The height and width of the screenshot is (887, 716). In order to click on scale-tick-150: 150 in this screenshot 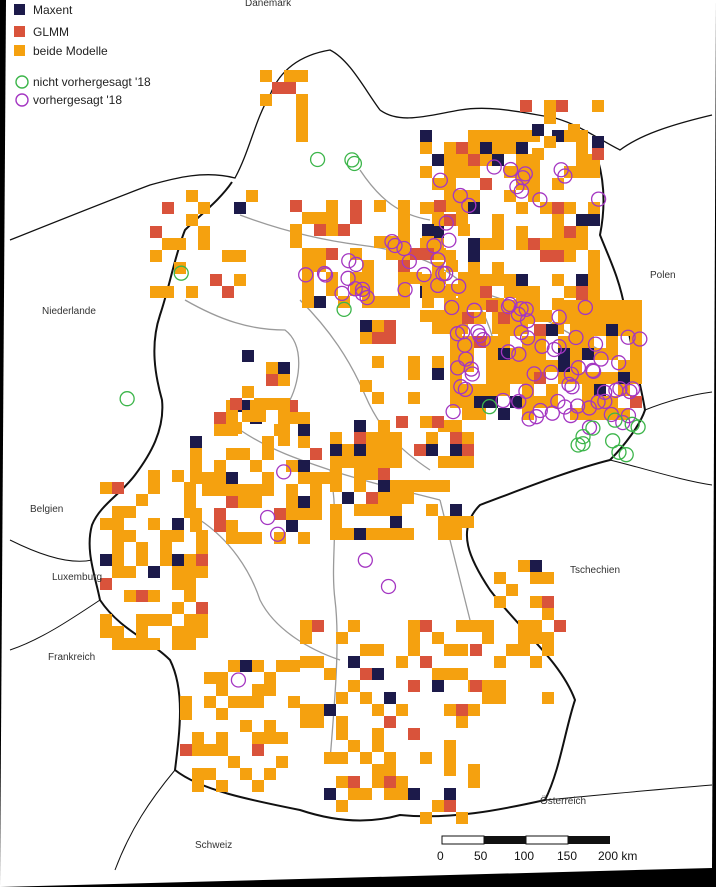, I will do `click(567, 856)`.